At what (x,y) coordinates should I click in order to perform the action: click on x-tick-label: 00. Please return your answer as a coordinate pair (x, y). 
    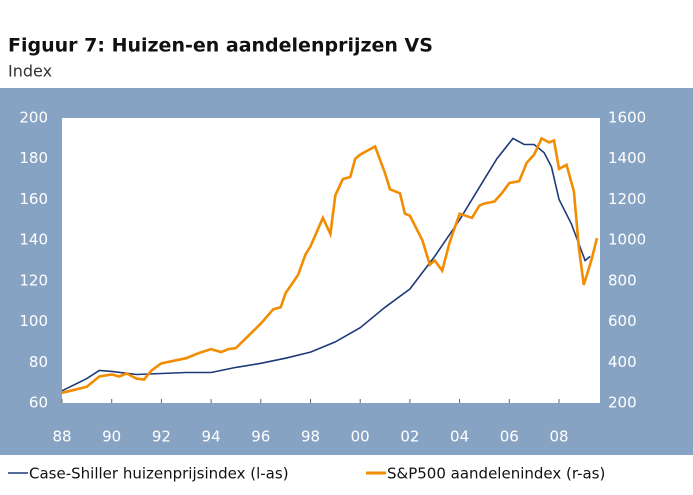
    Looking at the image, I should click on (360, 437).